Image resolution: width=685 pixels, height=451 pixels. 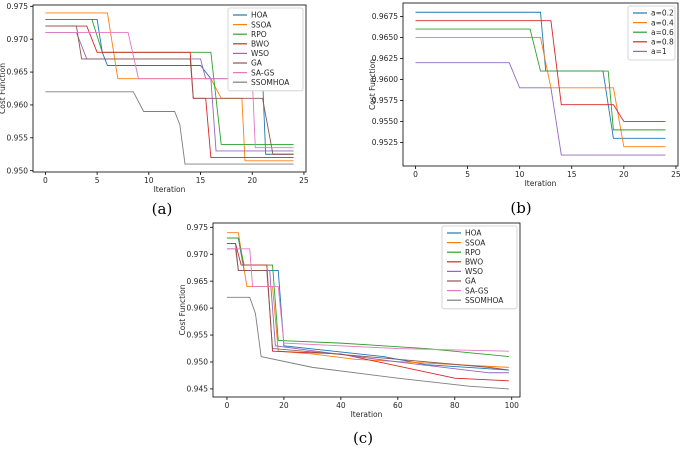 I want to click on legend-entry: a=0.8, so click(x=662, y=42).